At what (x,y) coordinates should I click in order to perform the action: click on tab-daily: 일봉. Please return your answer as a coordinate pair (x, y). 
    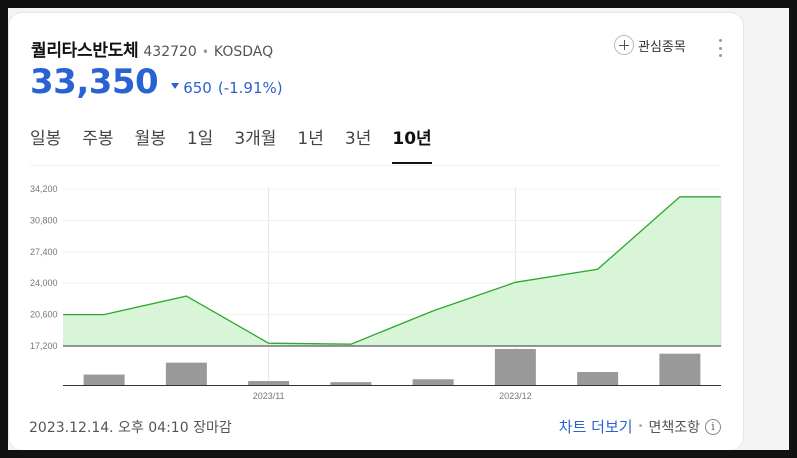
    Looking at the image, I should click on (46, 139).